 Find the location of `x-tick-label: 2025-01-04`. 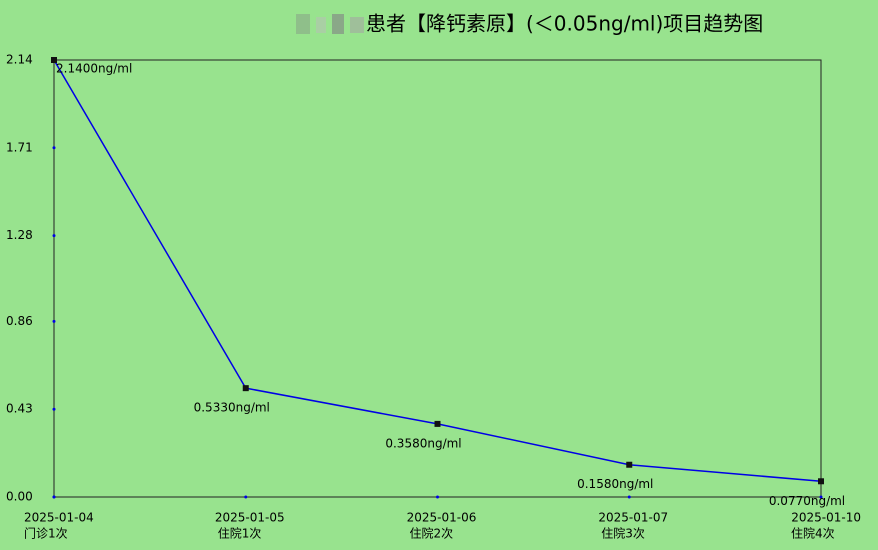

x-tick-label: 2025-01-04 is located at coordinates (59, 518).